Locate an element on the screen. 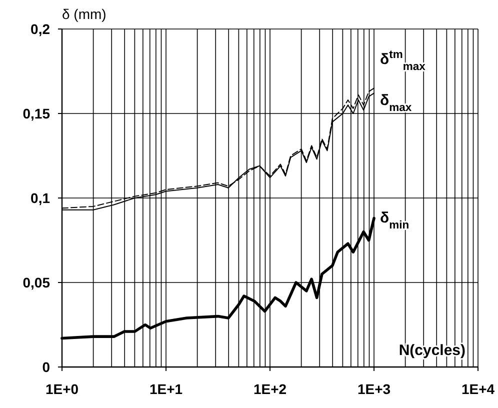 This screenshot has height=408, width=498. y-tick-label: 0,1 is located at coordinates (40, 198).